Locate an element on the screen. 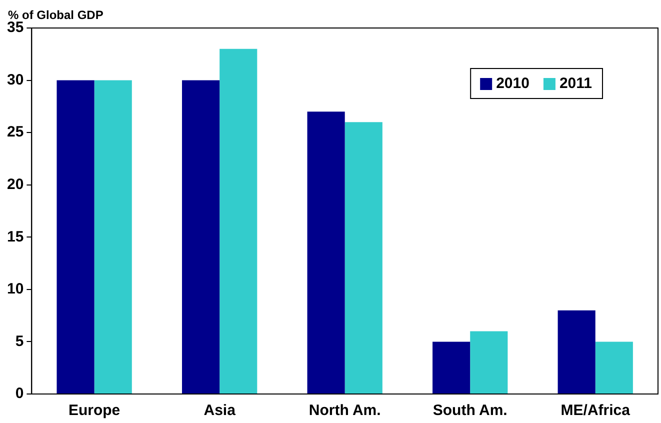 The width and height of the screenshot is (661, 423). legend-label: 2010 is located at coordinates (513, 83).